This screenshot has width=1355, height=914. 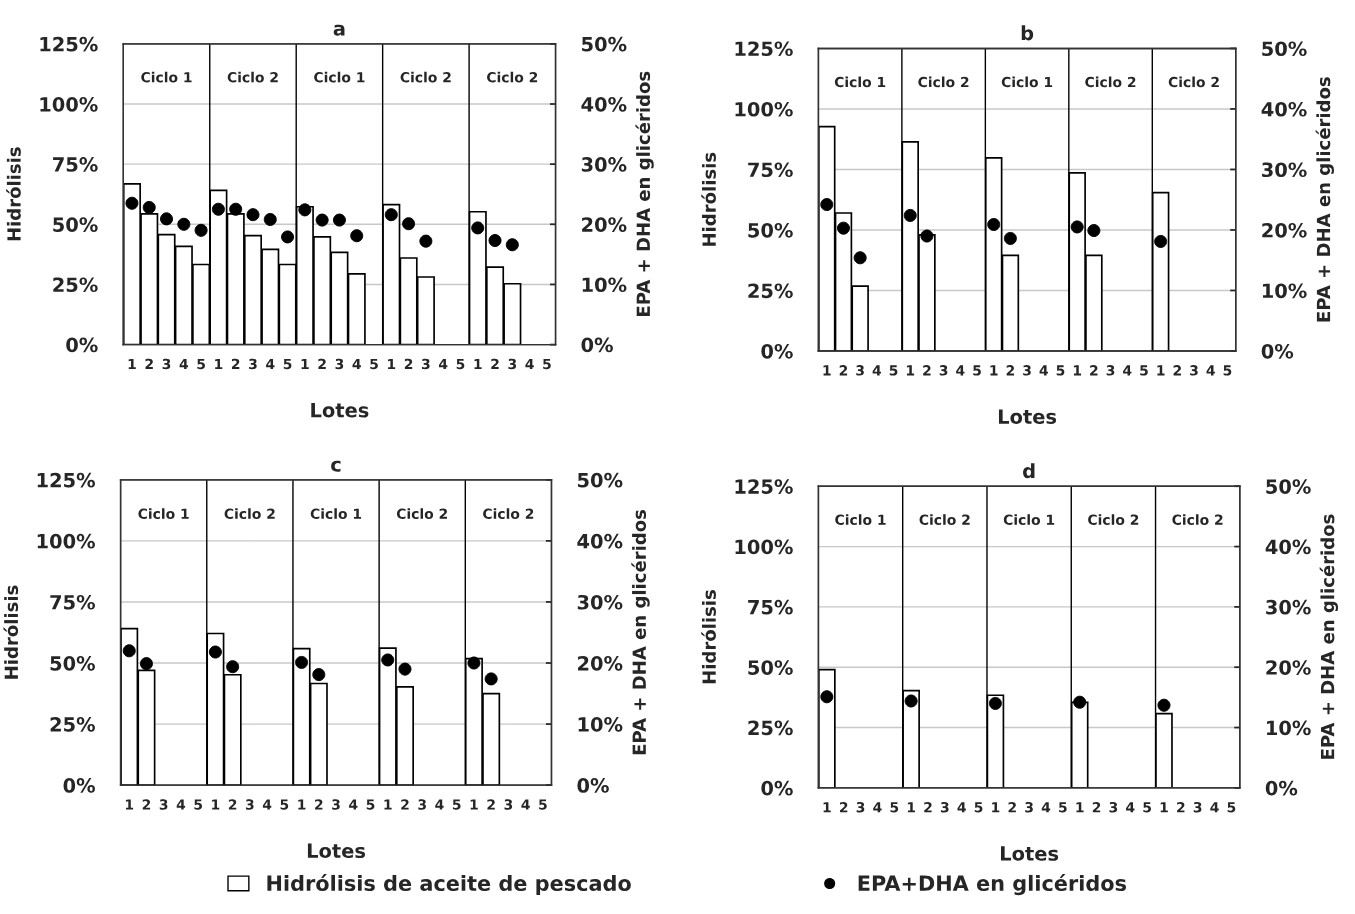 What do you see at coordinates (764, 547) in the screenshot?
I see `y-tick-label: 100%` at bounding box center [764, 547].